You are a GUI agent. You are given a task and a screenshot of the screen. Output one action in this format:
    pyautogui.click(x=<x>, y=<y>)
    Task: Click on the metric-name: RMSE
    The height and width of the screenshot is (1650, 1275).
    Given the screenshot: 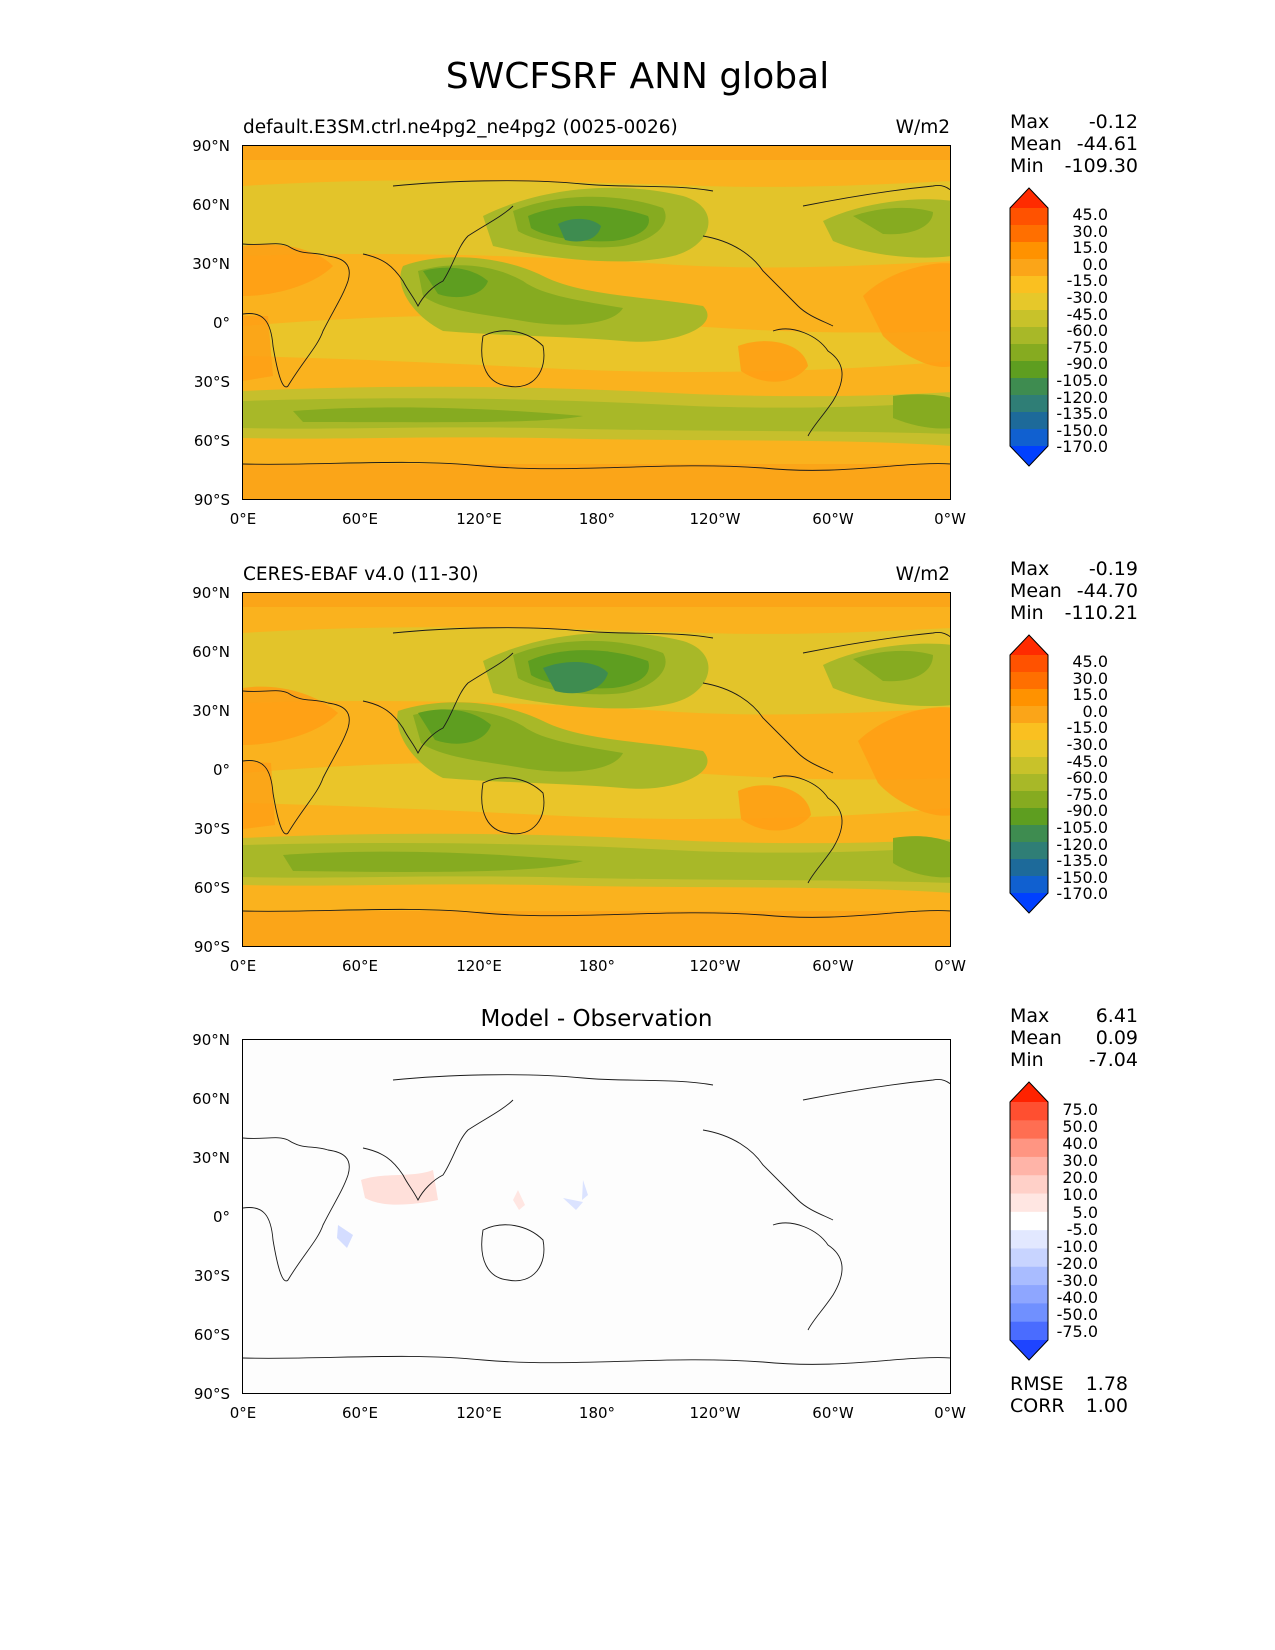 What is the action you would take?
    pyautogui.click(x=1037, y=1384)
    